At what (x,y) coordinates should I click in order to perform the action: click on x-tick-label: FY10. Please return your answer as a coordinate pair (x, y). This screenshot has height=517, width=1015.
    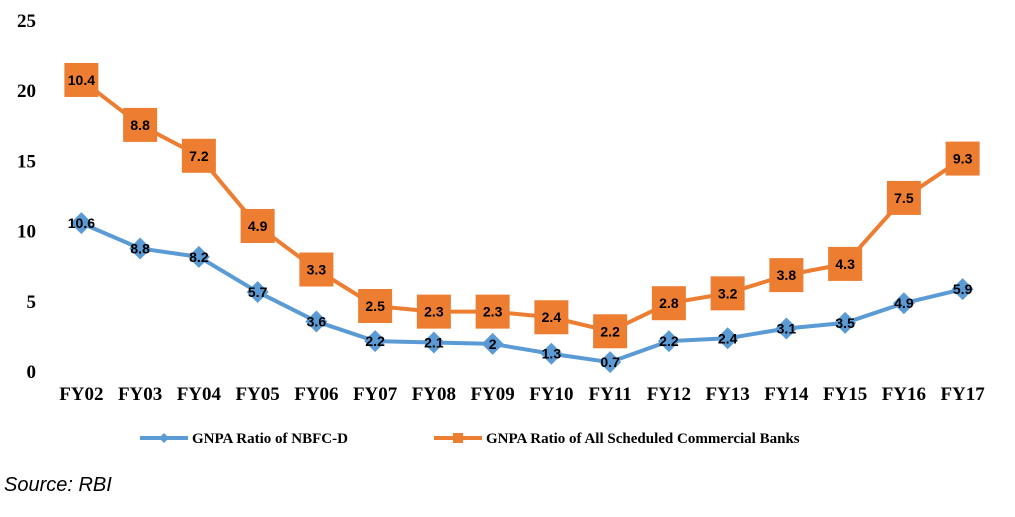
    Looking at the image, I should click on (551, 394).